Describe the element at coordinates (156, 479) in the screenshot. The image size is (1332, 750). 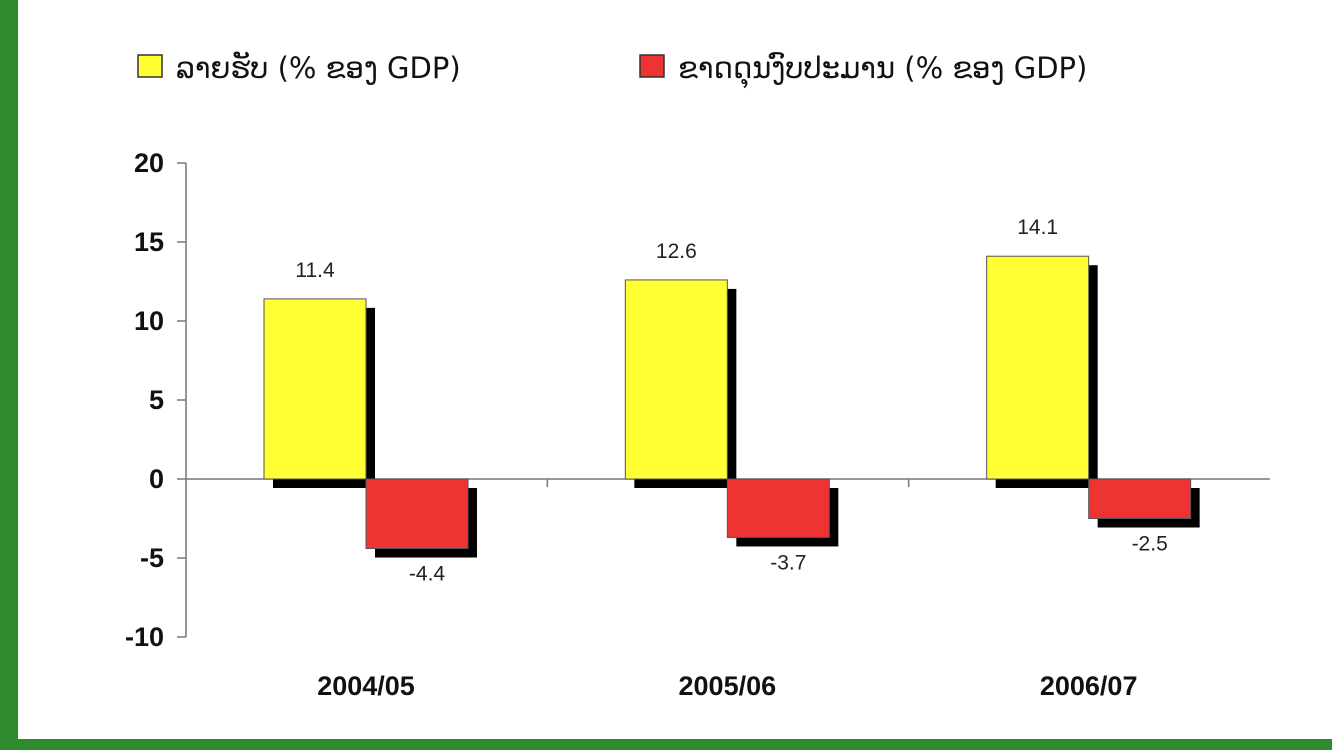
I see `y-tick-label: 0` at that location.